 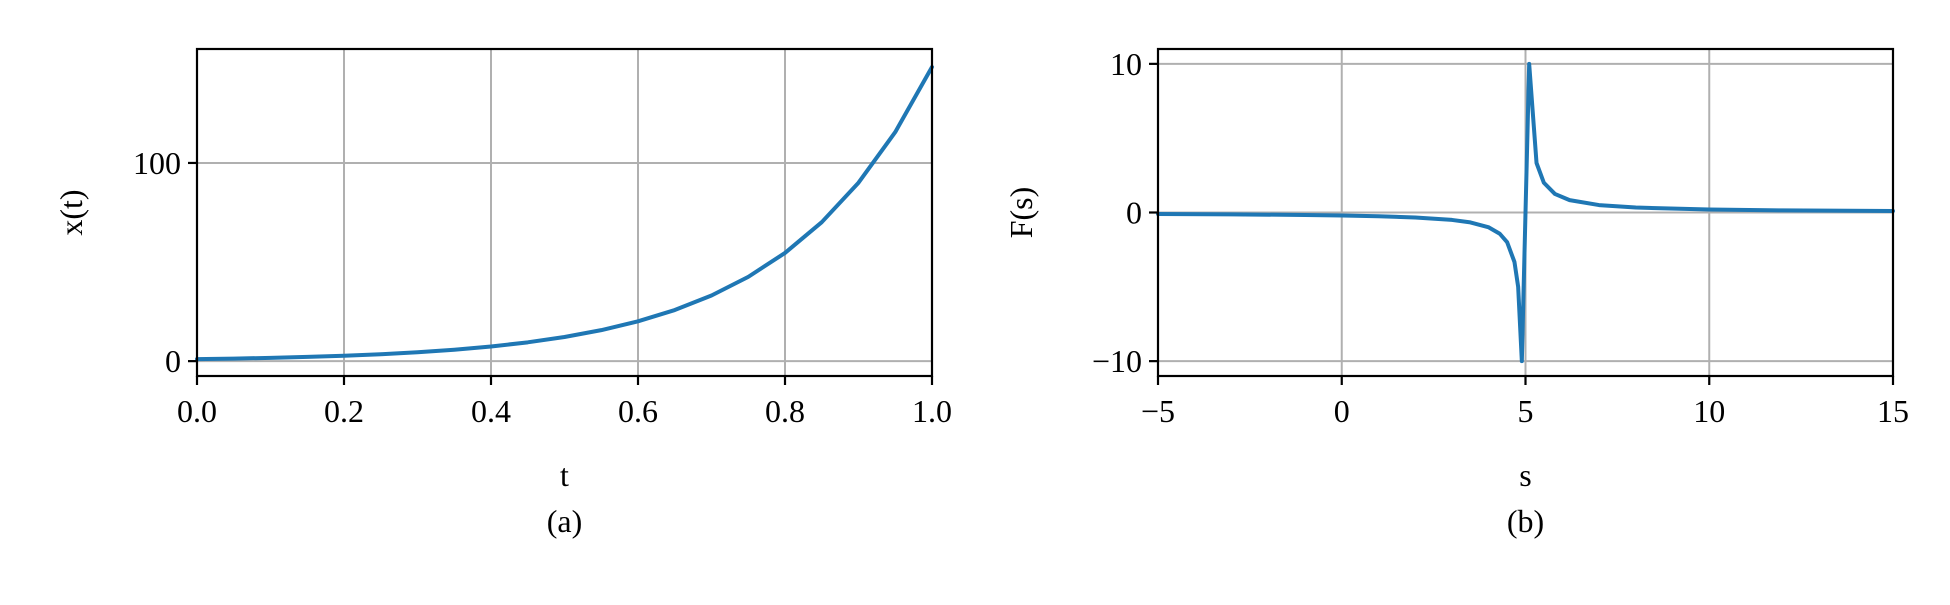 I want to click on x-tick-label: 0, so click(x=1342, y=411).